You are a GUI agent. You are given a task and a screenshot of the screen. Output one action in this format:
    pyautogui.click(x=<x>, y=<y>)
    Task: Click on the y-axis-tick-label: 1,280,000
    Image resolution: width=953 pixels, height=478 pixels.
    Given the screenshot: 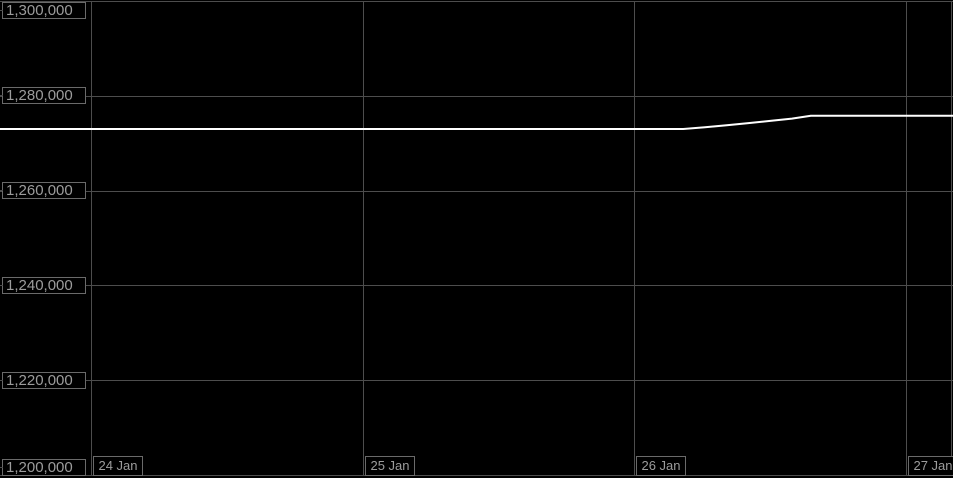 What is the action you would take?
    pyautogui.click(x=44, y=95)
    